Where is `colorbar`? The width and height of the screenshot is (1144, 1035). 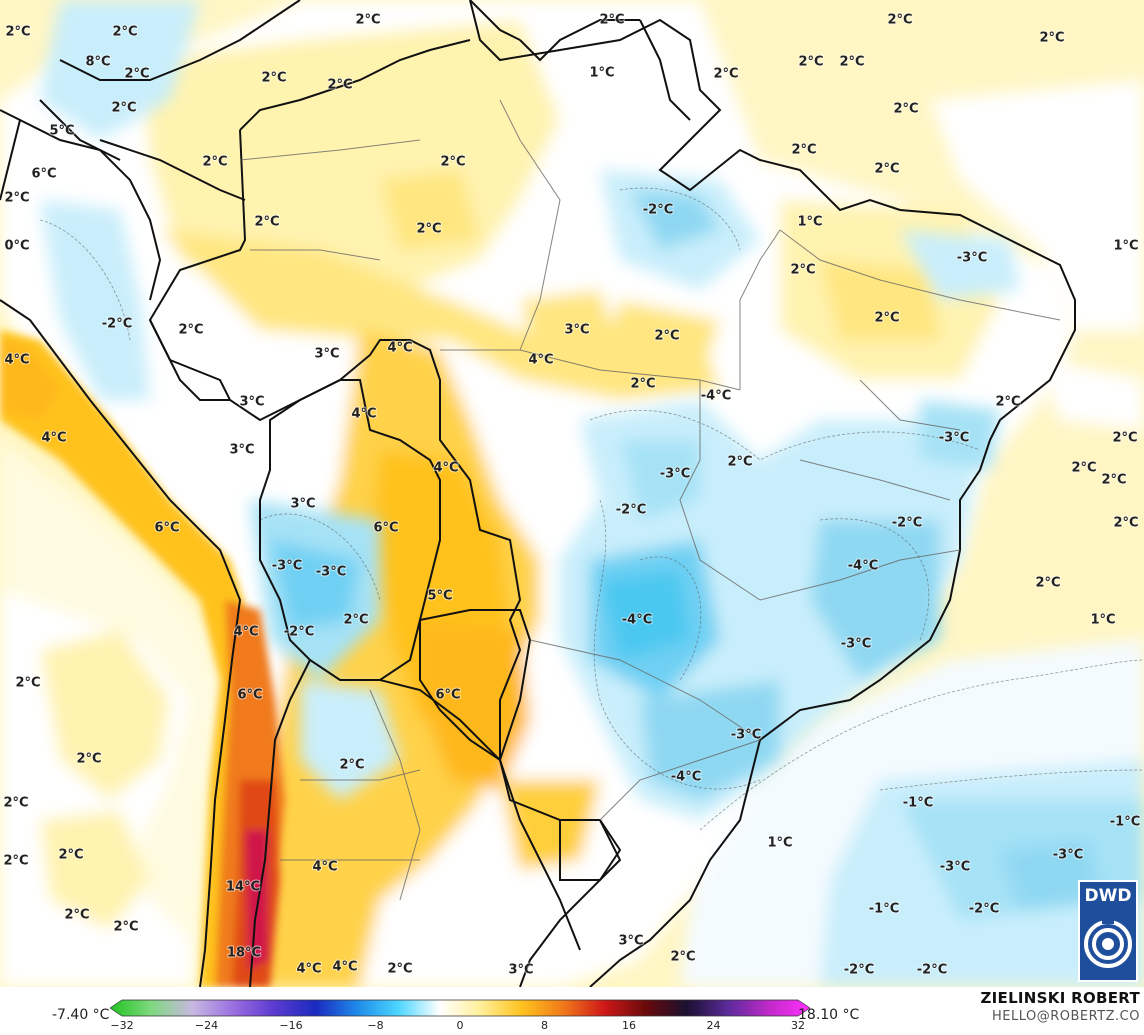
colorbar is located at coordinates (460, 1008).